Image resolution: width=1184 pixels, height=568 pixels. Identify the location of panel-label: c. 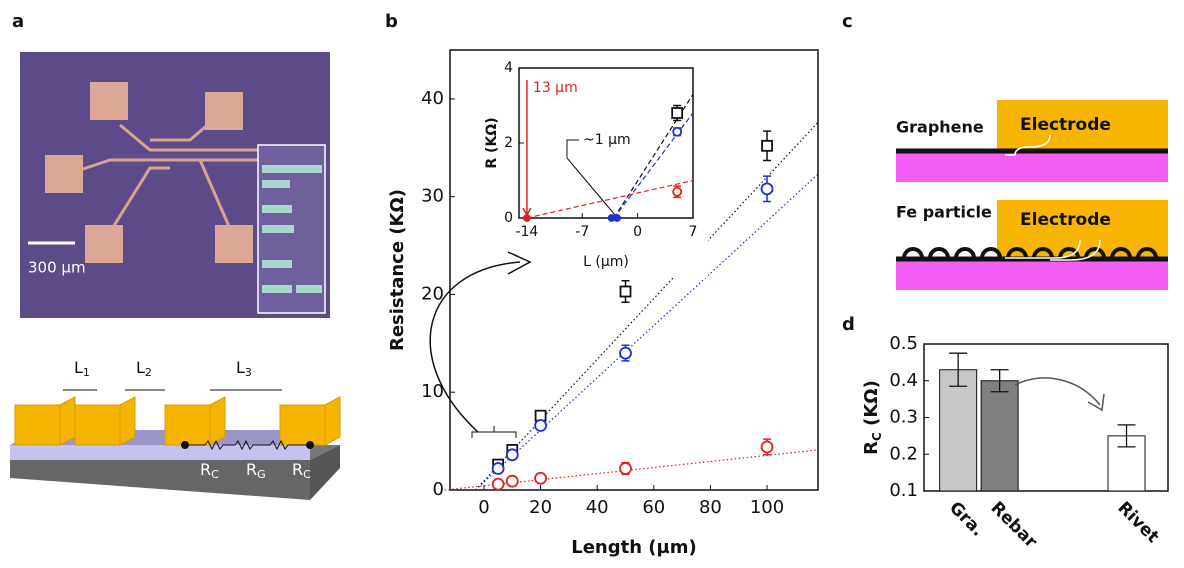
(847, 21).